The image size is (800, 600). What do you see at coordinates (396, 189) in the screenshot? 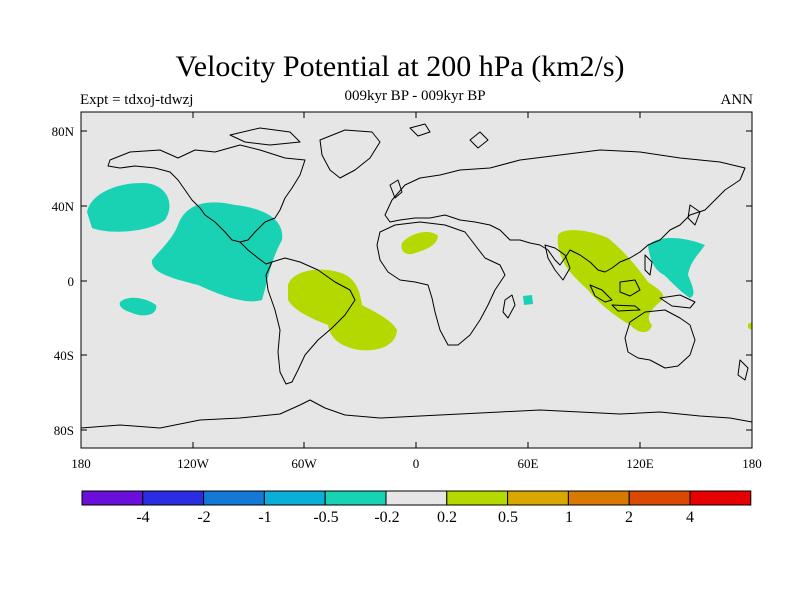
I see `coastline-british-isles` at bounding box center [396, 189].